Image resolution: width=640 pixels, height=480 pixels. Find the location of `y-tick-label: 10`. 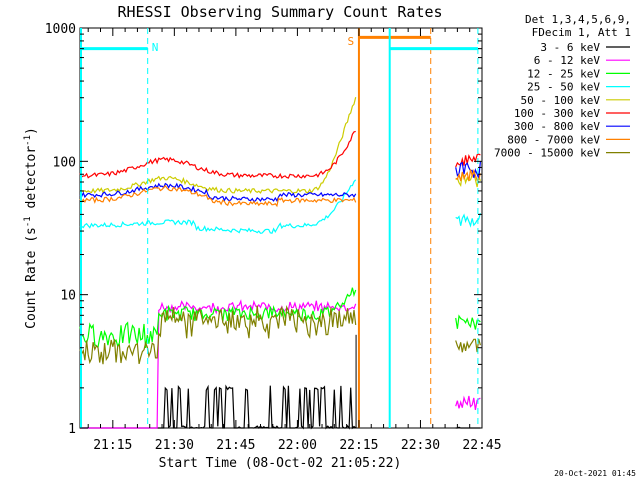

y-tick-label: 10 is located at coordinates (68, 296).